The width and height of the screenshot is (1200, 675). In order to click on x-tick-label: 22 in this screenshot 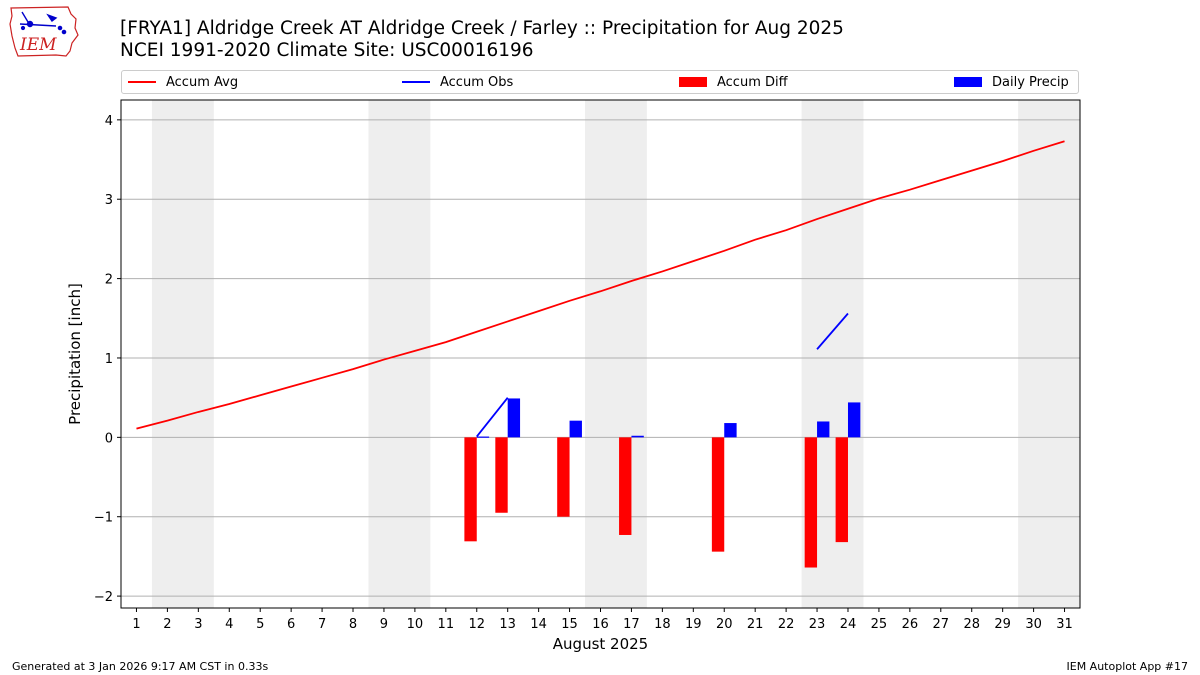, I will do `click(786, 624)`.